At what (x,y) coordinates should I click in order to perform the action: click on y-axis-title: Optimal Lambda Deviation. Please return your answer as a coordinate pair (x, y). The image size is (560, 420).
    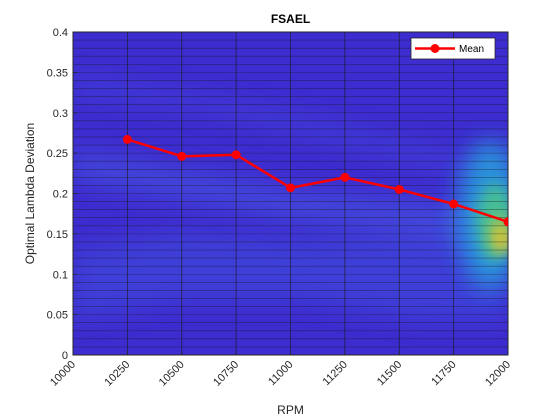
    Looking at the image, I should click on (30, 193).